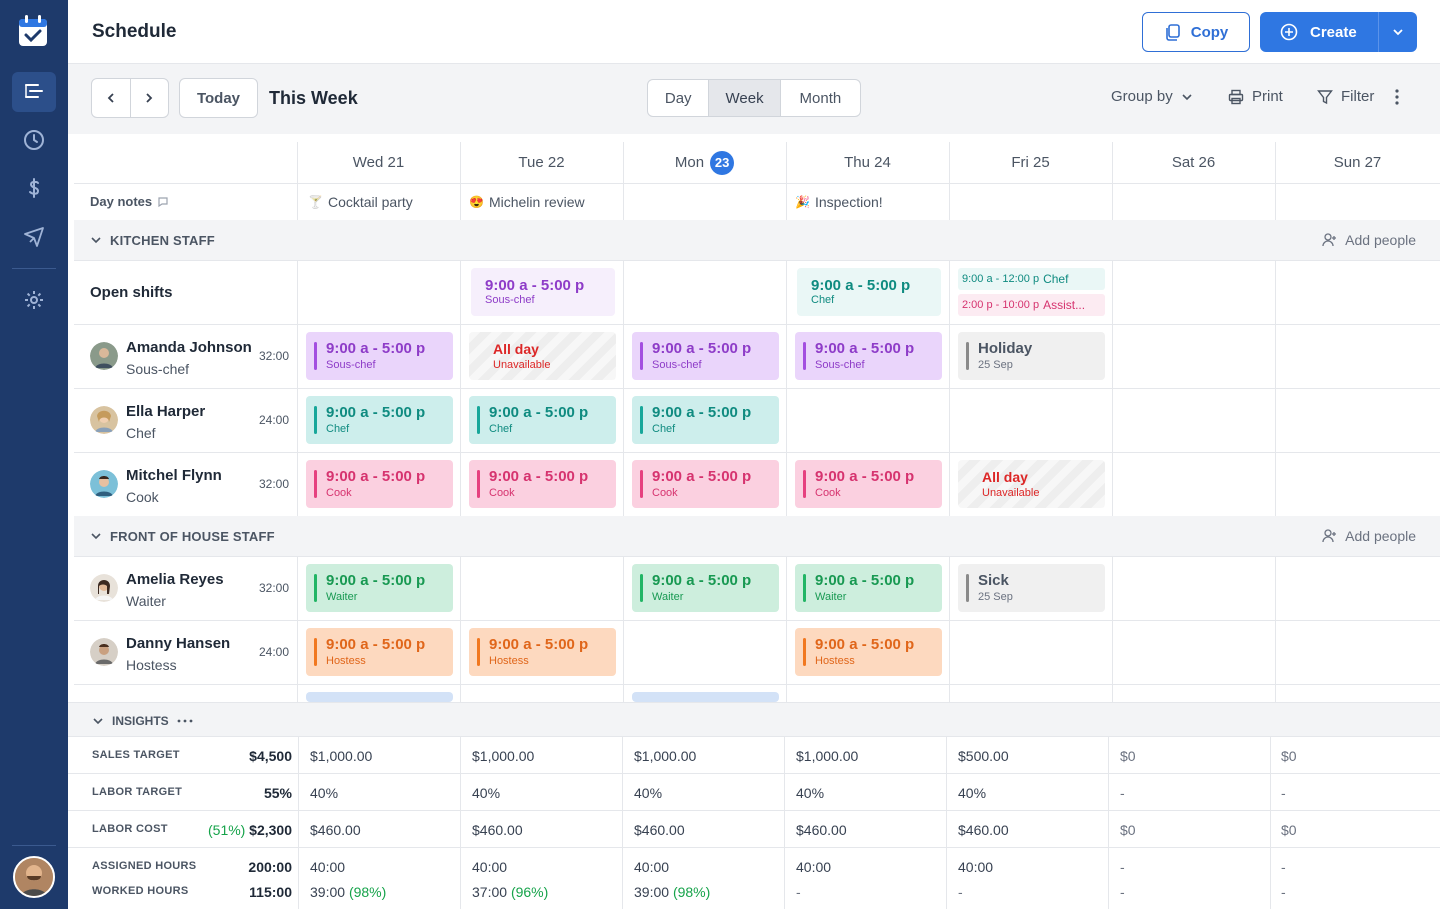 The image size is (1440, 909). I want to click on worked-percent: (98%), so click(691, 892).